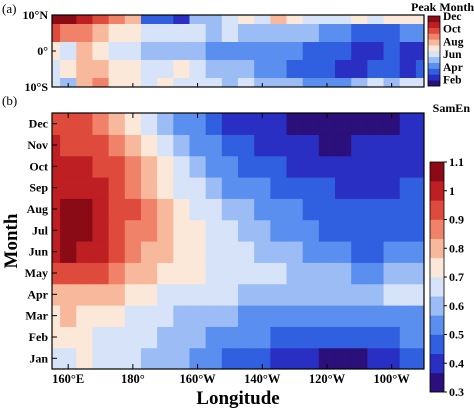 The image size is (474, 412). Describe the element at coordinates (452, 30) in the screenshot. I see `colorbar-a-tick-label: Oct` at that location.